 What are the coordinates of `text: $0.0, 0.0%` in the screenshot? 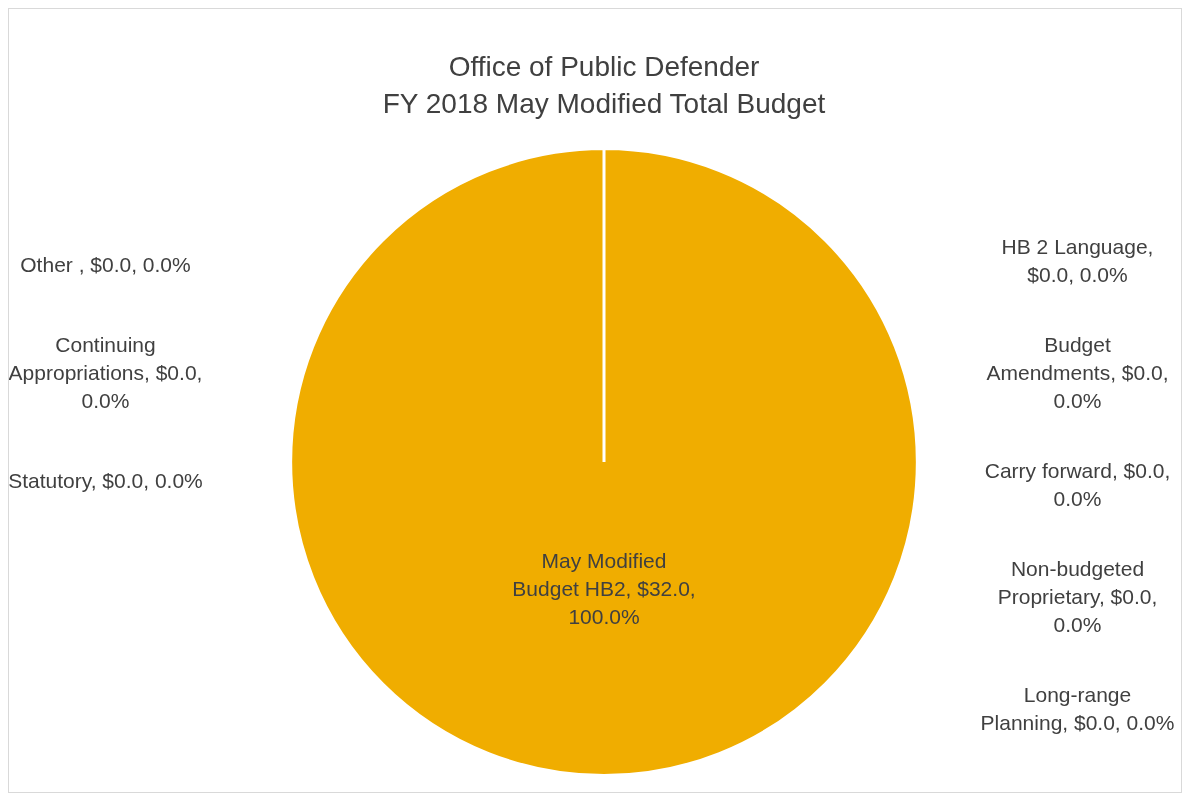 It's located at (1077, 274).